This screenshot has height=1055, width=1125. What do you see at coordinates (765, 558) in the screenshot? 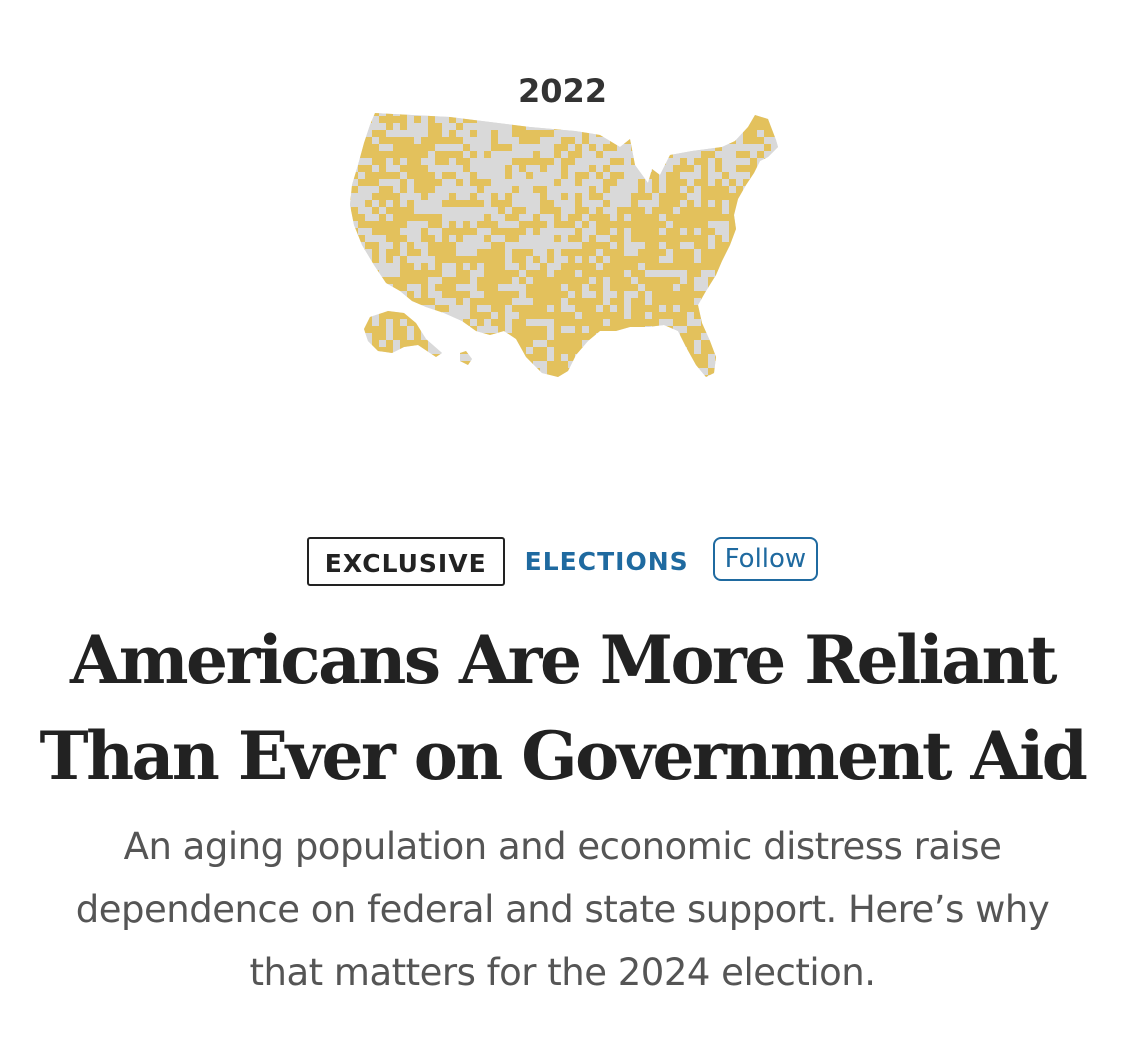
I see `follow-button: Follow` at bounding box center [765, 558].